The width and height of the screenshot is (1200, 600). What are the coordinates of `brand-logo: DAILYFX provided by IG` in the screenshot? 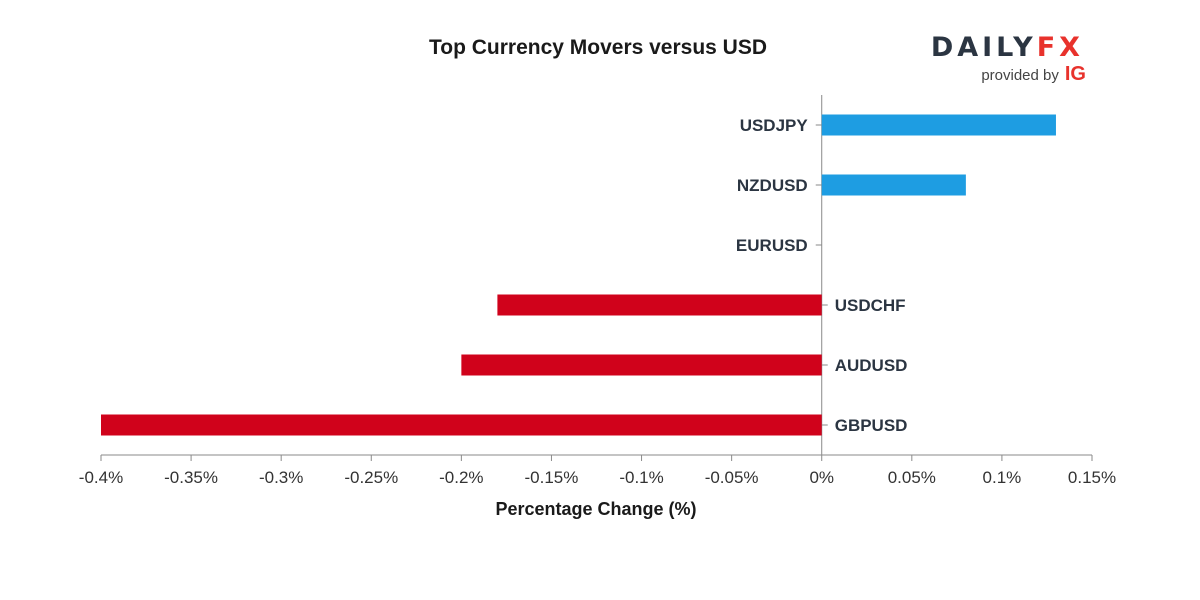 It's located at (1008, 58).